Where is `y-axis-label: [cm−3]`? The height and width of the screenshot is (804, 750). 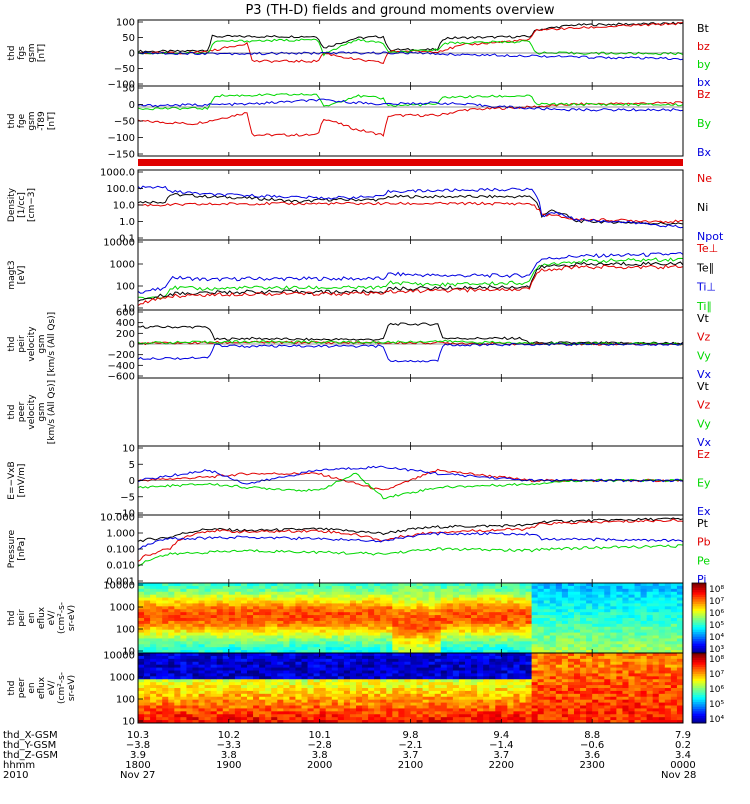
y-axis-label: [cm−3] is located at coordinates (32, 205).